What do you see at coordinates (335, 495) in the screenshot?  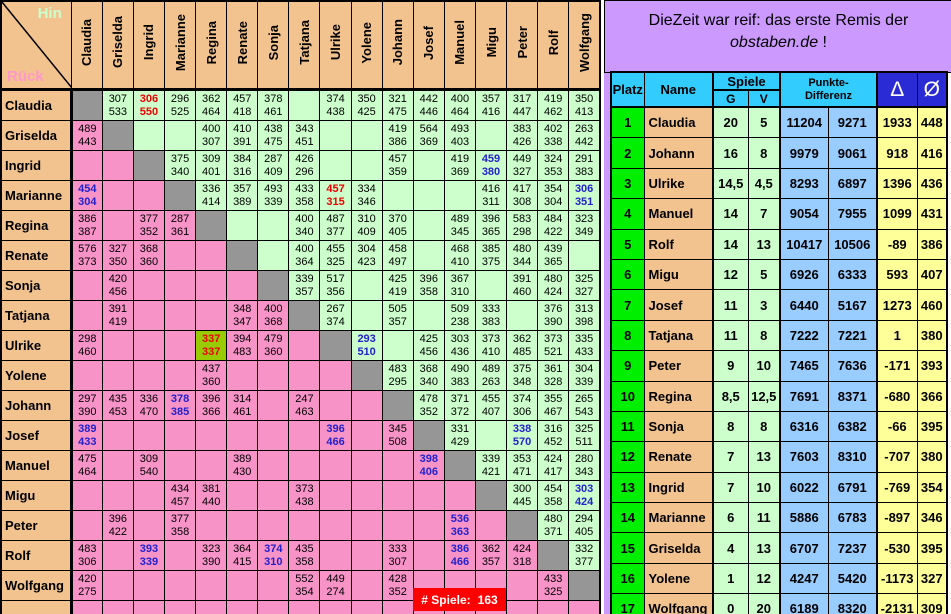 I see `result-cell-migu-vs-ulrike` at bounding box center [335, 495].